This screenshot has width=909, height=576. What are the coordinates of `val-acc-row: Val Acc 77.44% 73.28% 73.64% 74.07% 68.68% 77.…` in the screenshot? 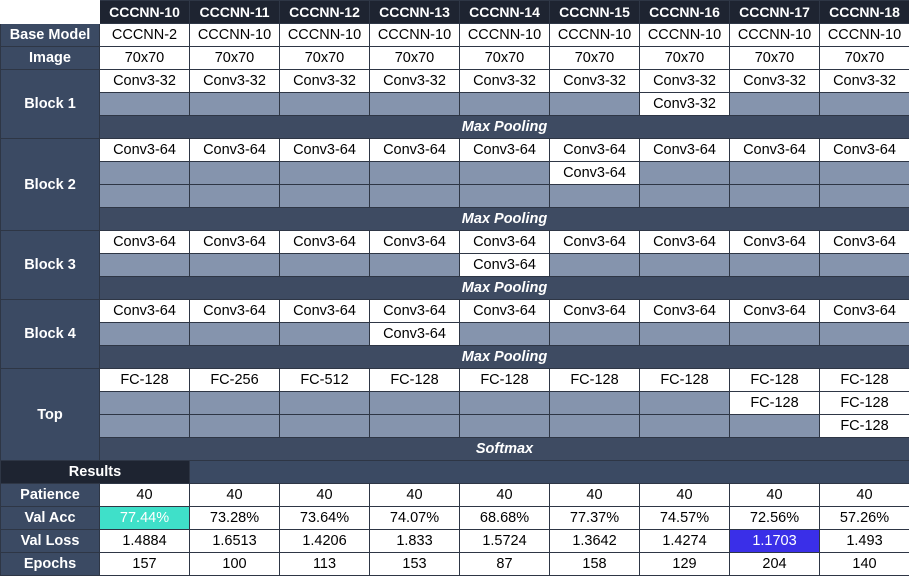 It's located at (454, 518).